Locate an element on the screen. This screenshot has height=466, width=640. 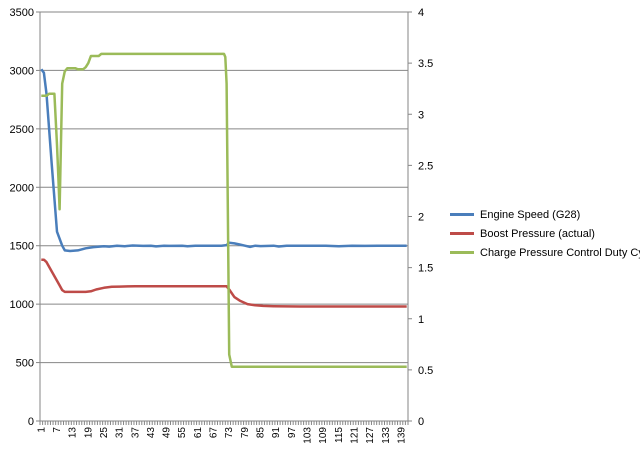
x-tick-label: 13 is located at coordinates (73, 433).